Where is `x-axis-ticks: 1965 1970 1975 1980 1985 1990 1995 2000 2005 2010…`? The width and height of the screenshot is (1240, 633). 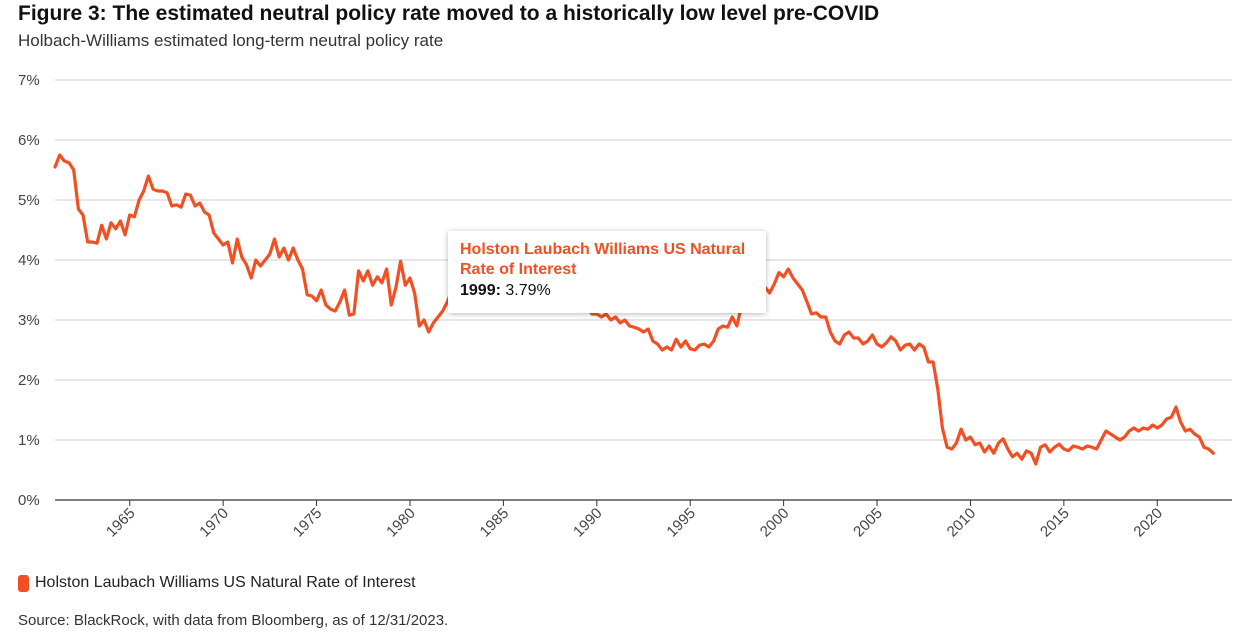 x-axis-ticks: 1965 1970 1975 1980 1985 1990 1995 2000 2005 2010… is located at coordinates (634, 520).